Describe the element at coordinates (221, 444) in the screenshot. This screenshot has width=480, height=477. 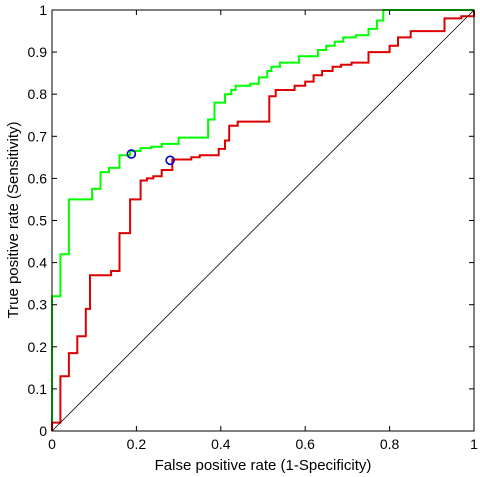
I see `x-tick-label: 0.4` at that location.